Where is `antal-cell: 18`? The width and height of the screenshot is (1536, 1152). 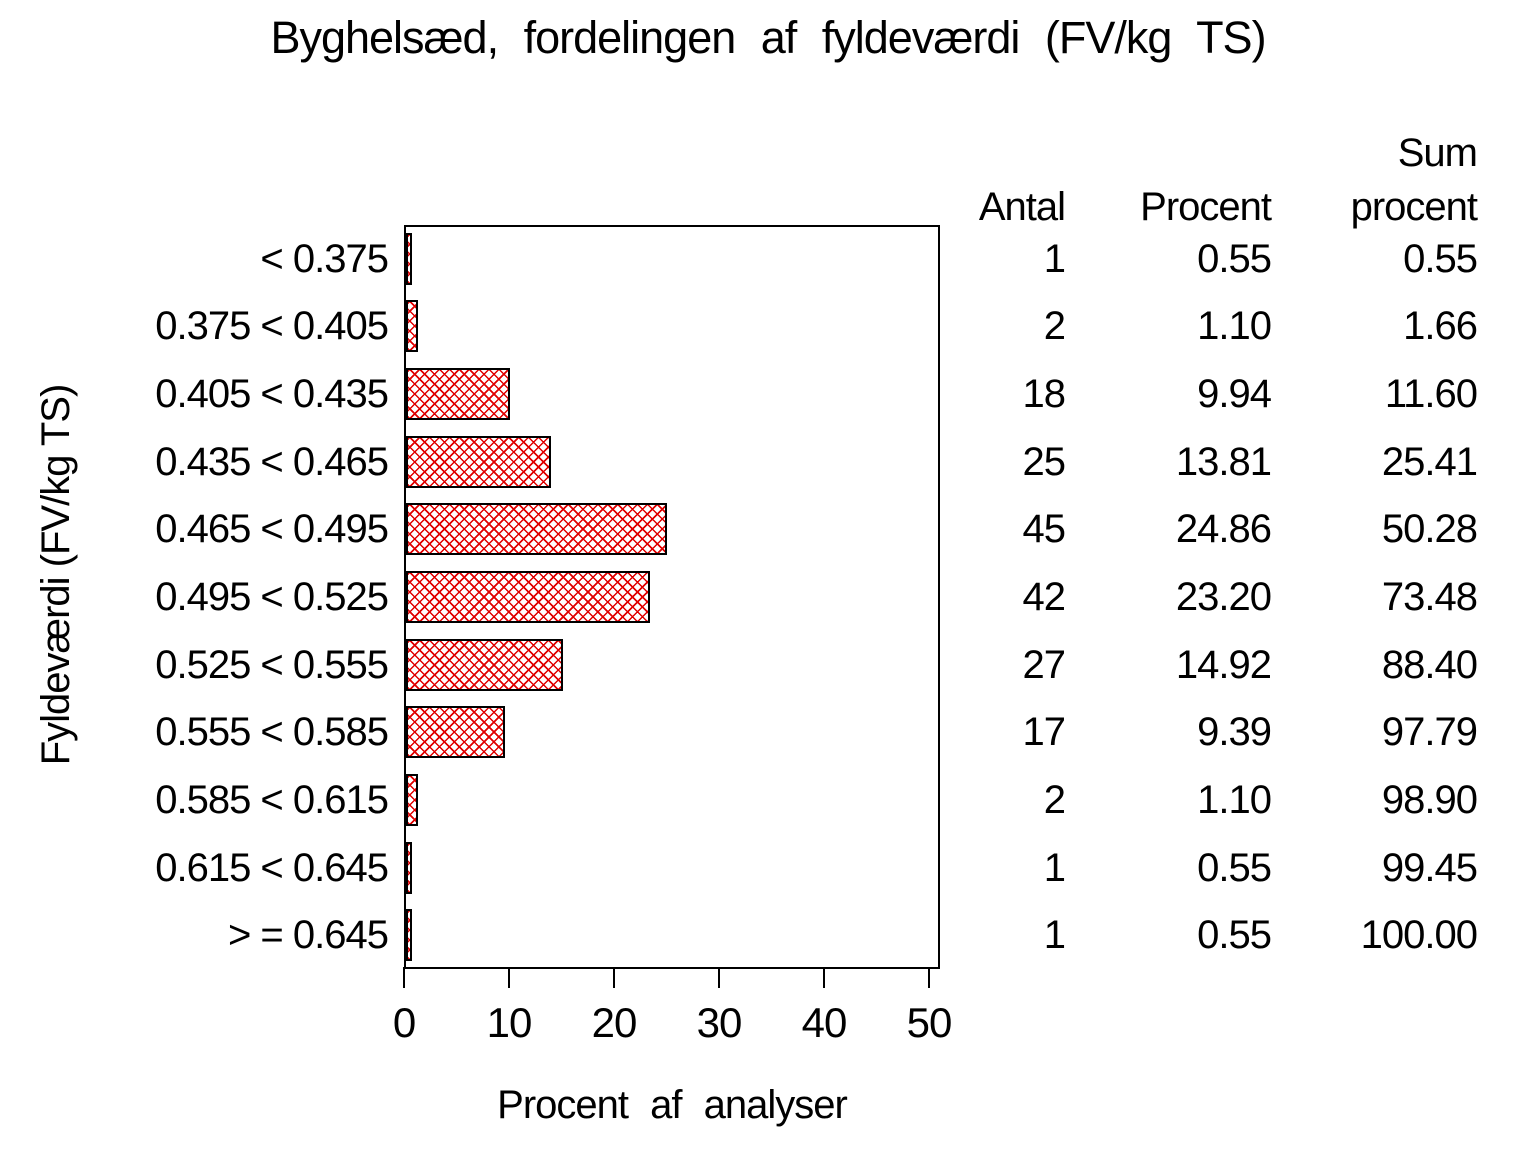 antal-cell: 18 is located at coordinates (1044, 394).